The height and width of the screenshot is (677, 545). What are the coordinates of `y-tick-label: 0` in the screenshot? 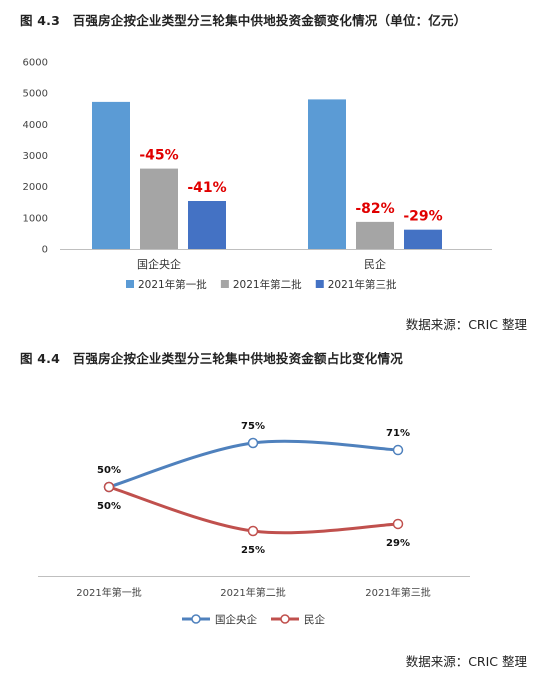 It's located at (45, 250).